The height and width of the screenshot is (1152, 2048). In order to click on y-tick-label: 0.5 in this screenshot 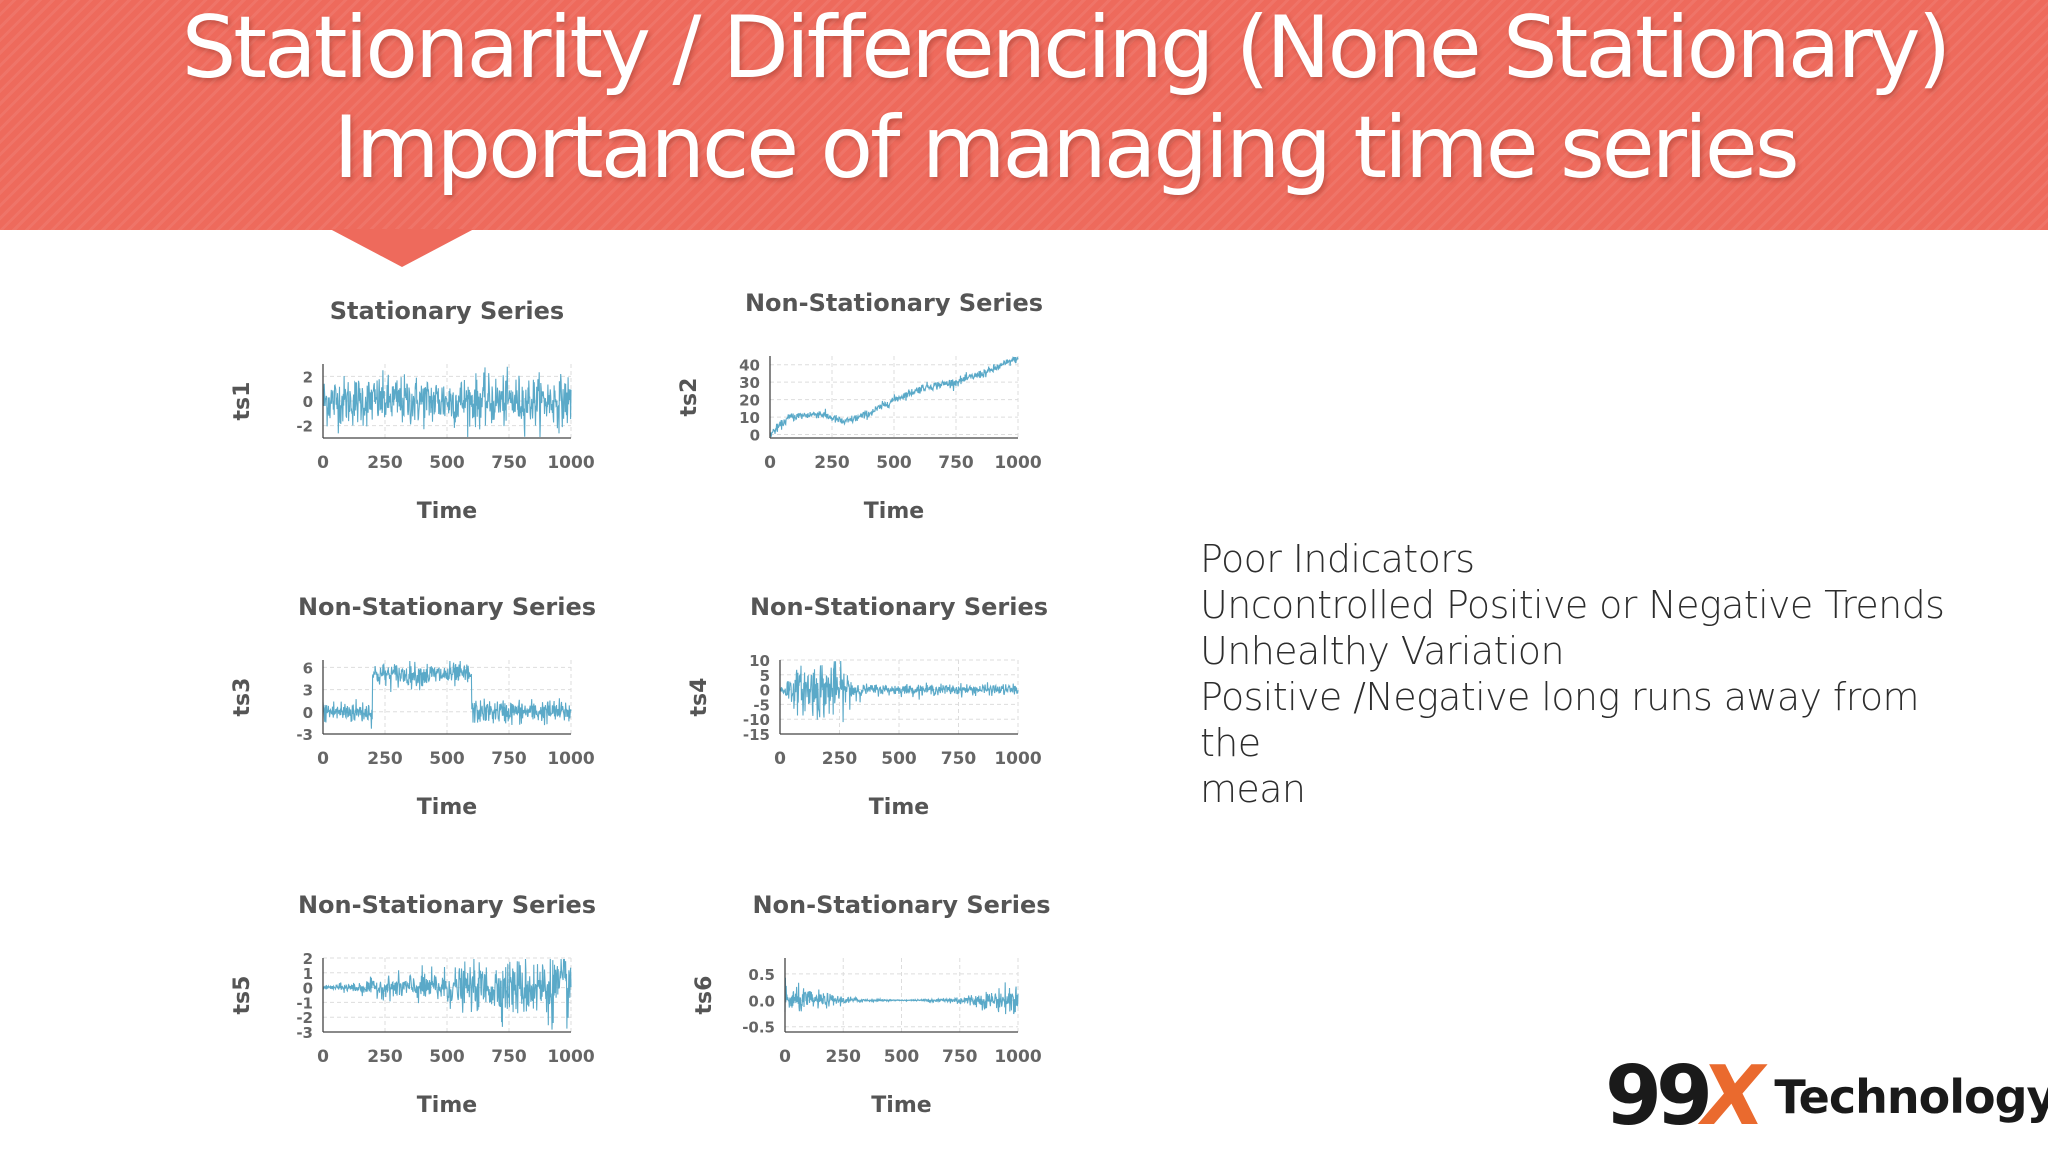, I will do `click(761, 975)`.